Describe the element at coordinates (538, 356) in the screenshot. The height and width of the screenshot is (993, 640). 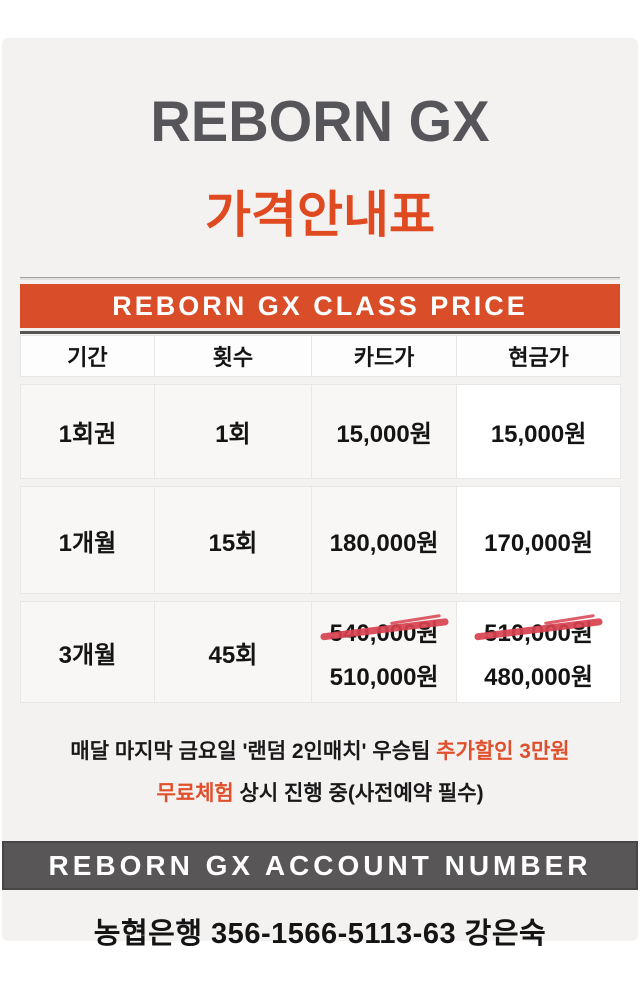
I see `header-cash-price: 현금가` at that location.